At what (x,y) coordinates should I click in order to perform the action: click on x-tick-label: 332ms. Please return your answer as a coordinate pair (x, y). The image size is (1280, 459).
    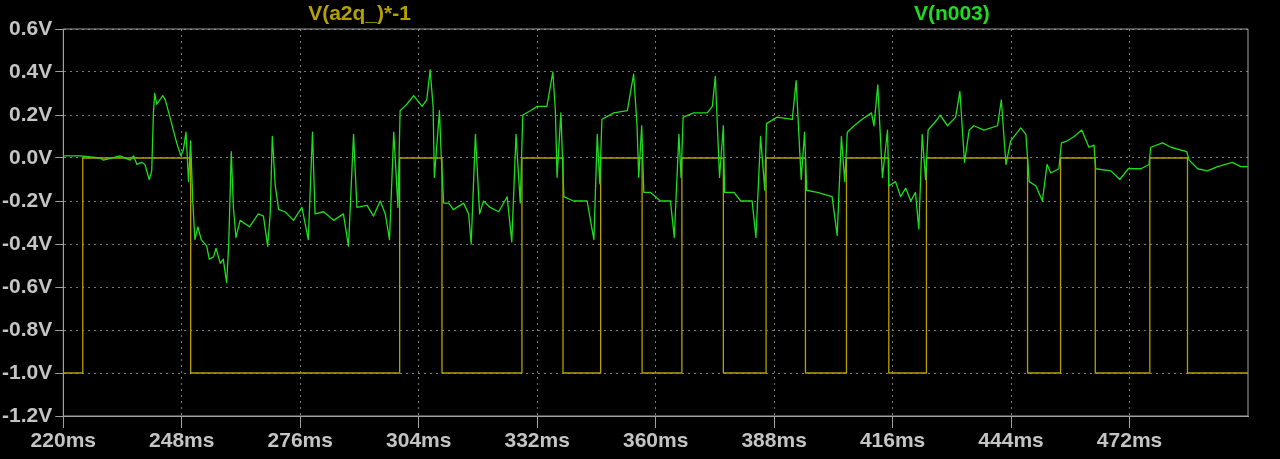
    Looking at the image, I should click on (537, 440).